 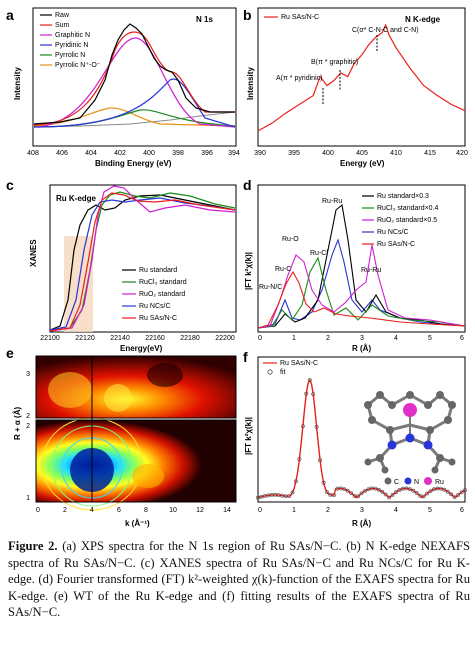 What do you see at coordinates (361, 299) in the screenshot?
I see `d-ru-sas` at bounding box center [361, 299].